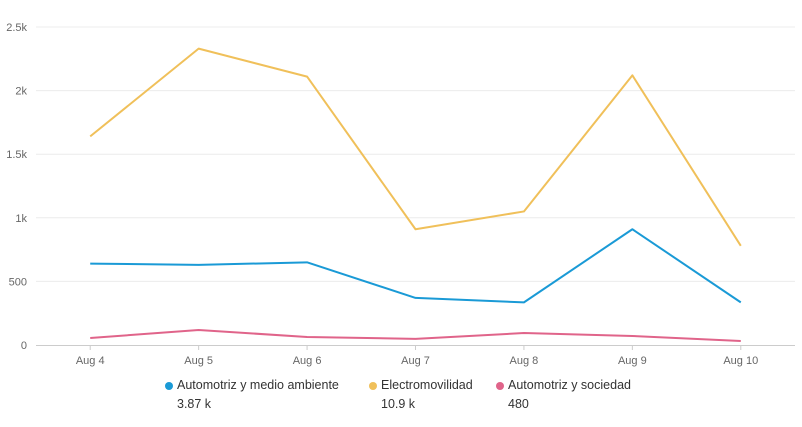 This screenshot has height=427, width=802. Describe the element at coordinates (740, 361) in the screenshot. I see `x-tick-label: Aug 10` at that location.